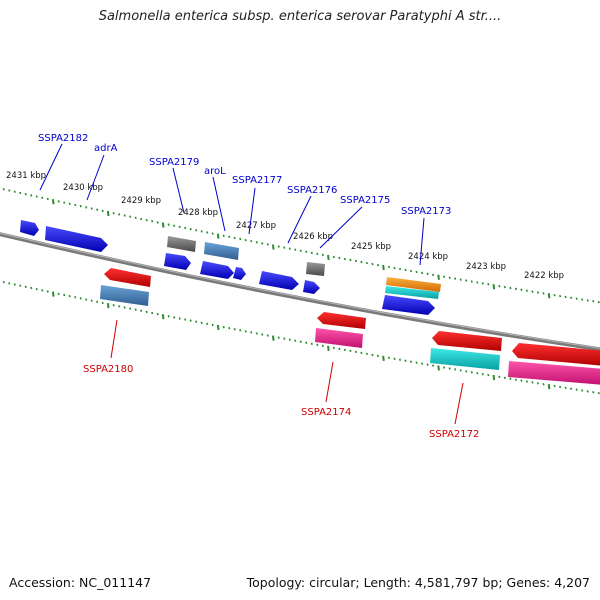 The height and width of the screenshot is (600, 600). What do you see at coordinates (63, 138) in the screenshot?
I see `gene-label: SSPA2182` at bounding box center [63, 138].